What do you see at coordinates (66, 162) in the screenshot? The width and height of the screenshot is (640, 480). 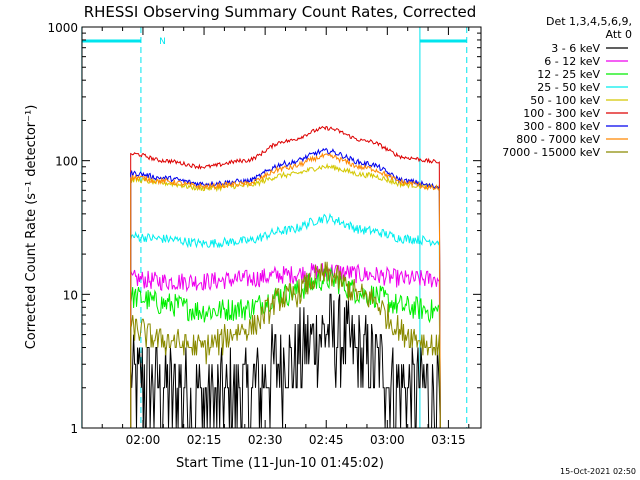 I see `y-tick-label: 100` at bounding box center [66, 162].